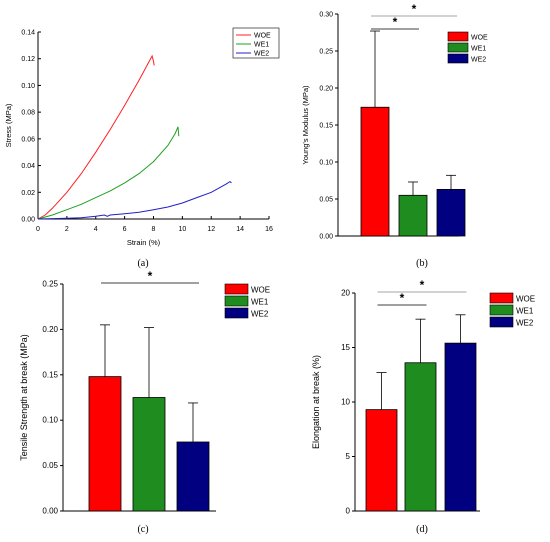 This screenshot has width=550, height=542. I want to click on x-tick-label: 8, so click(154, 229).